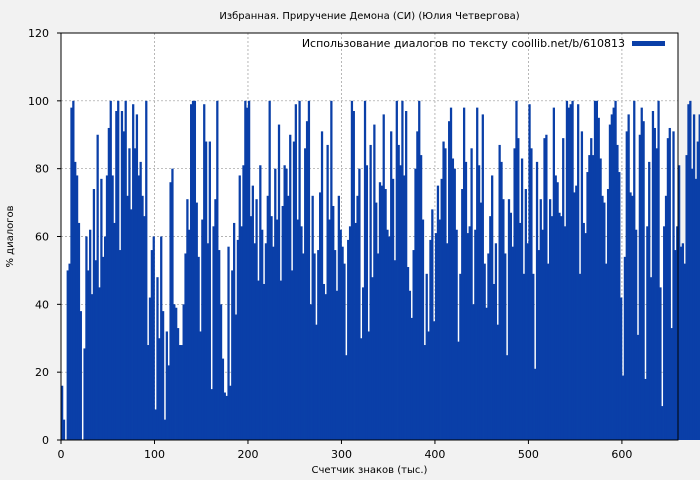 This screenshot has width=700, height=480. Describe the element at coordinates (341, 454) in the screenshot. I see `x-tick-label: 300` at that location.